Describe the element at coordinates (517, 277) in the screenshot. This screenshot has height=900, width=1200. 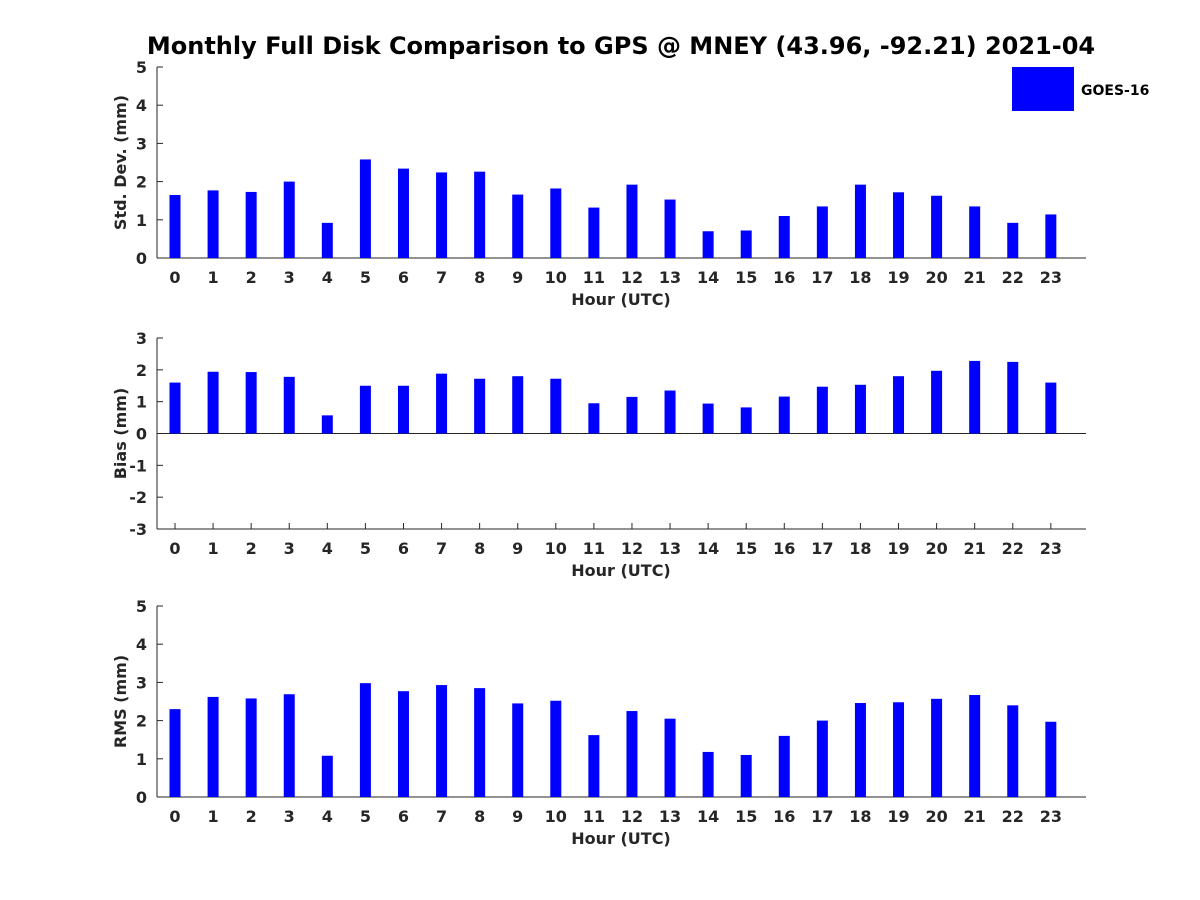
I see `std-dev-x-tick-label: 9` at that location.